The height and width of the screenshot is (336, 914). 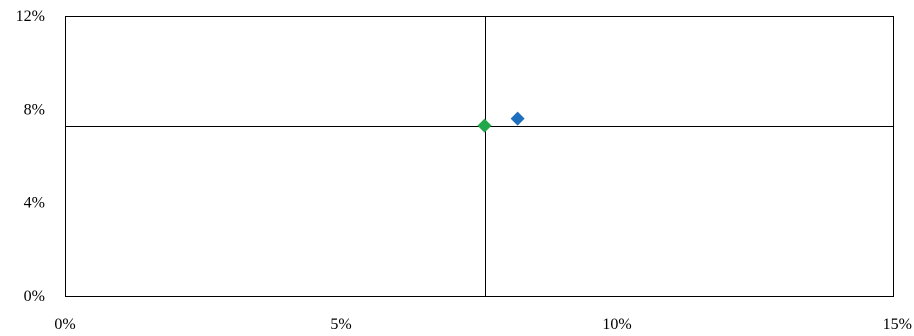 What do you see at coordinates (34, 296) in the screenshot?
I see `y-tick-label: 0%` at bounding box center [34, 296].